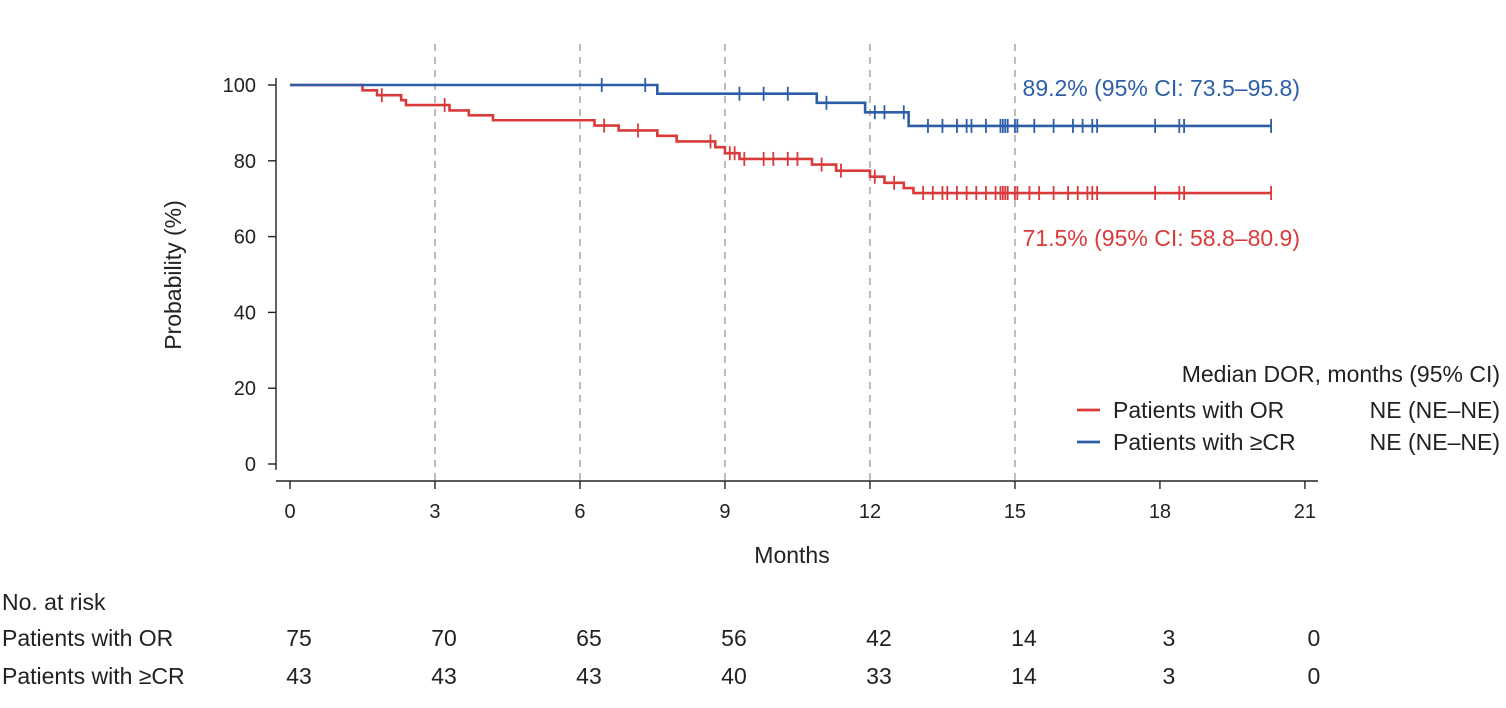 This screenshot has width=1506, height=708. Describe the element at coordinates (1161, 238) in the screenshot. I see `annotation-or: 71.5% (95% CI: 58.8–80.9)` at that location.